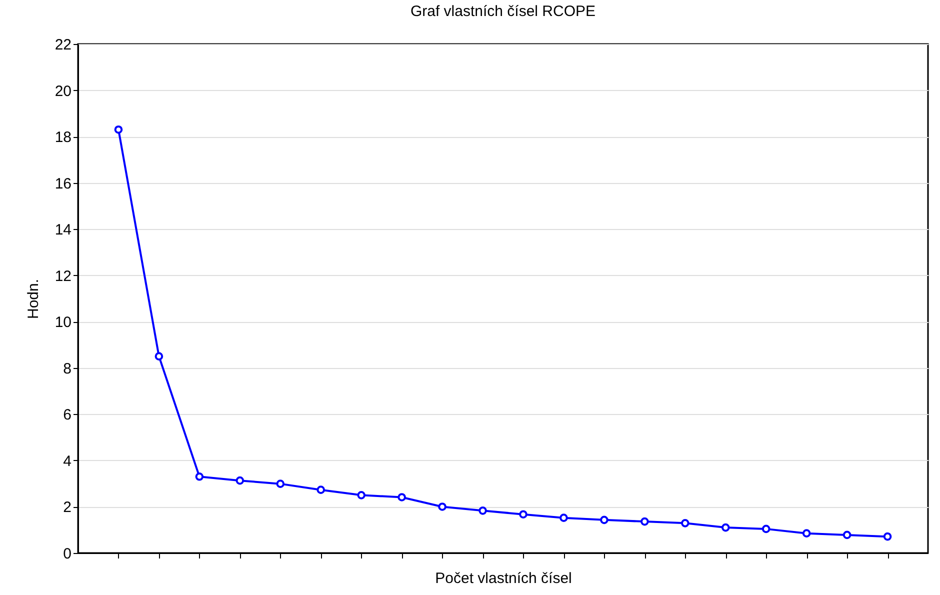 The width and height of the screenshot is (940, 595). I want to click on y-tick-label: 18, so click(63, 137).